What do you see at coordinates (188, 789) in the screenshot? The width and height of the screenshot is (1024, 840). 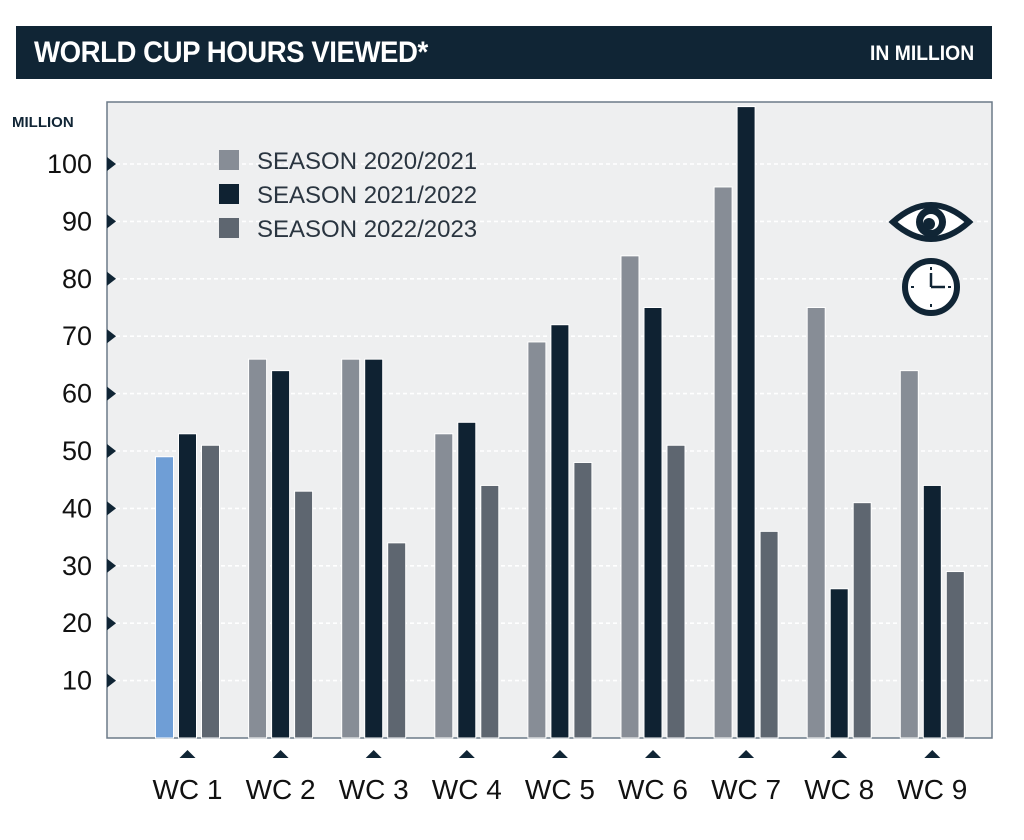 I see `x-category-label: WC 1` at bounding box center [188, 789].